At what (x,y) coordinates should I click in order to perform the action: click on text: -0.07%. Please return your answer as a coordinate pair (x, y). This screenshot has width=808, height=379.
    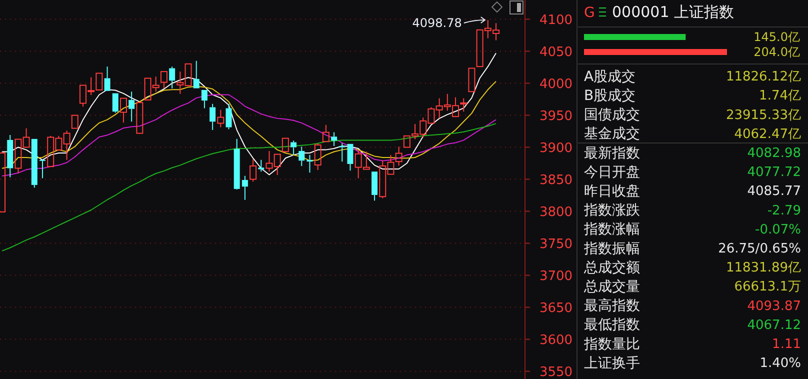
    Looking at the image, I should click on (778, 230).